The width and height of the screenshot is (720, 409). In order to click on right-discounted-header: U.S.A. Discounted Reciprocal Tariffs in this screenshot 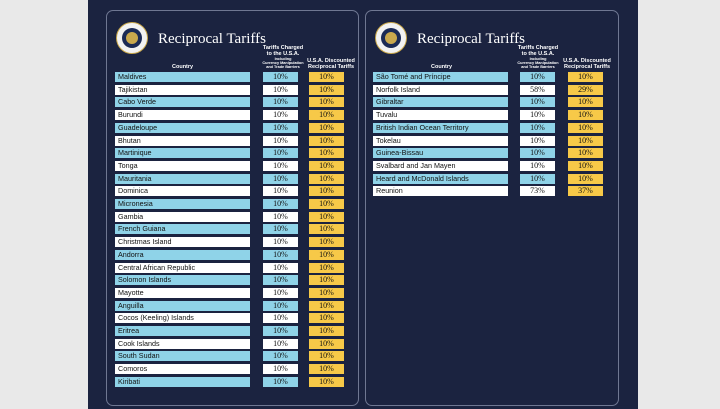, I will do `click(587, 64)`.